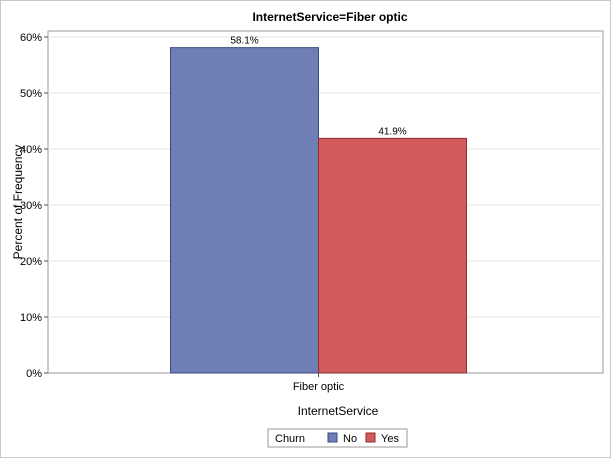 The image size is (611, 458). What do you see at coordinates (31, 38) in the screenshot?
I see `y-tick-label: 60%` at bounding box center [31, 38].